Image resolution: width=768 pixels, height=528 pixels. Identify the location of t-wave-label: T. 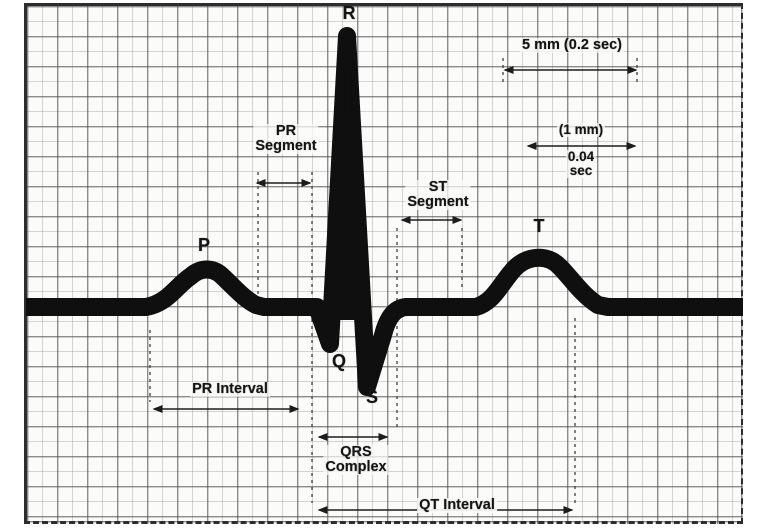
(539, 226).